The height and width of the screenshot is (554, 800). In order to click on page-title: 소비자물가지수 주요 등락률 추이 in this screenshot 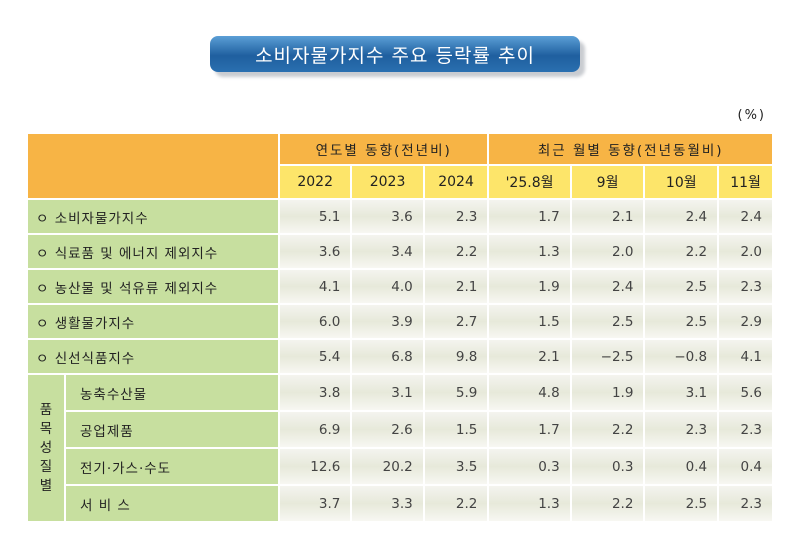, I will do `click(395, 54)`.